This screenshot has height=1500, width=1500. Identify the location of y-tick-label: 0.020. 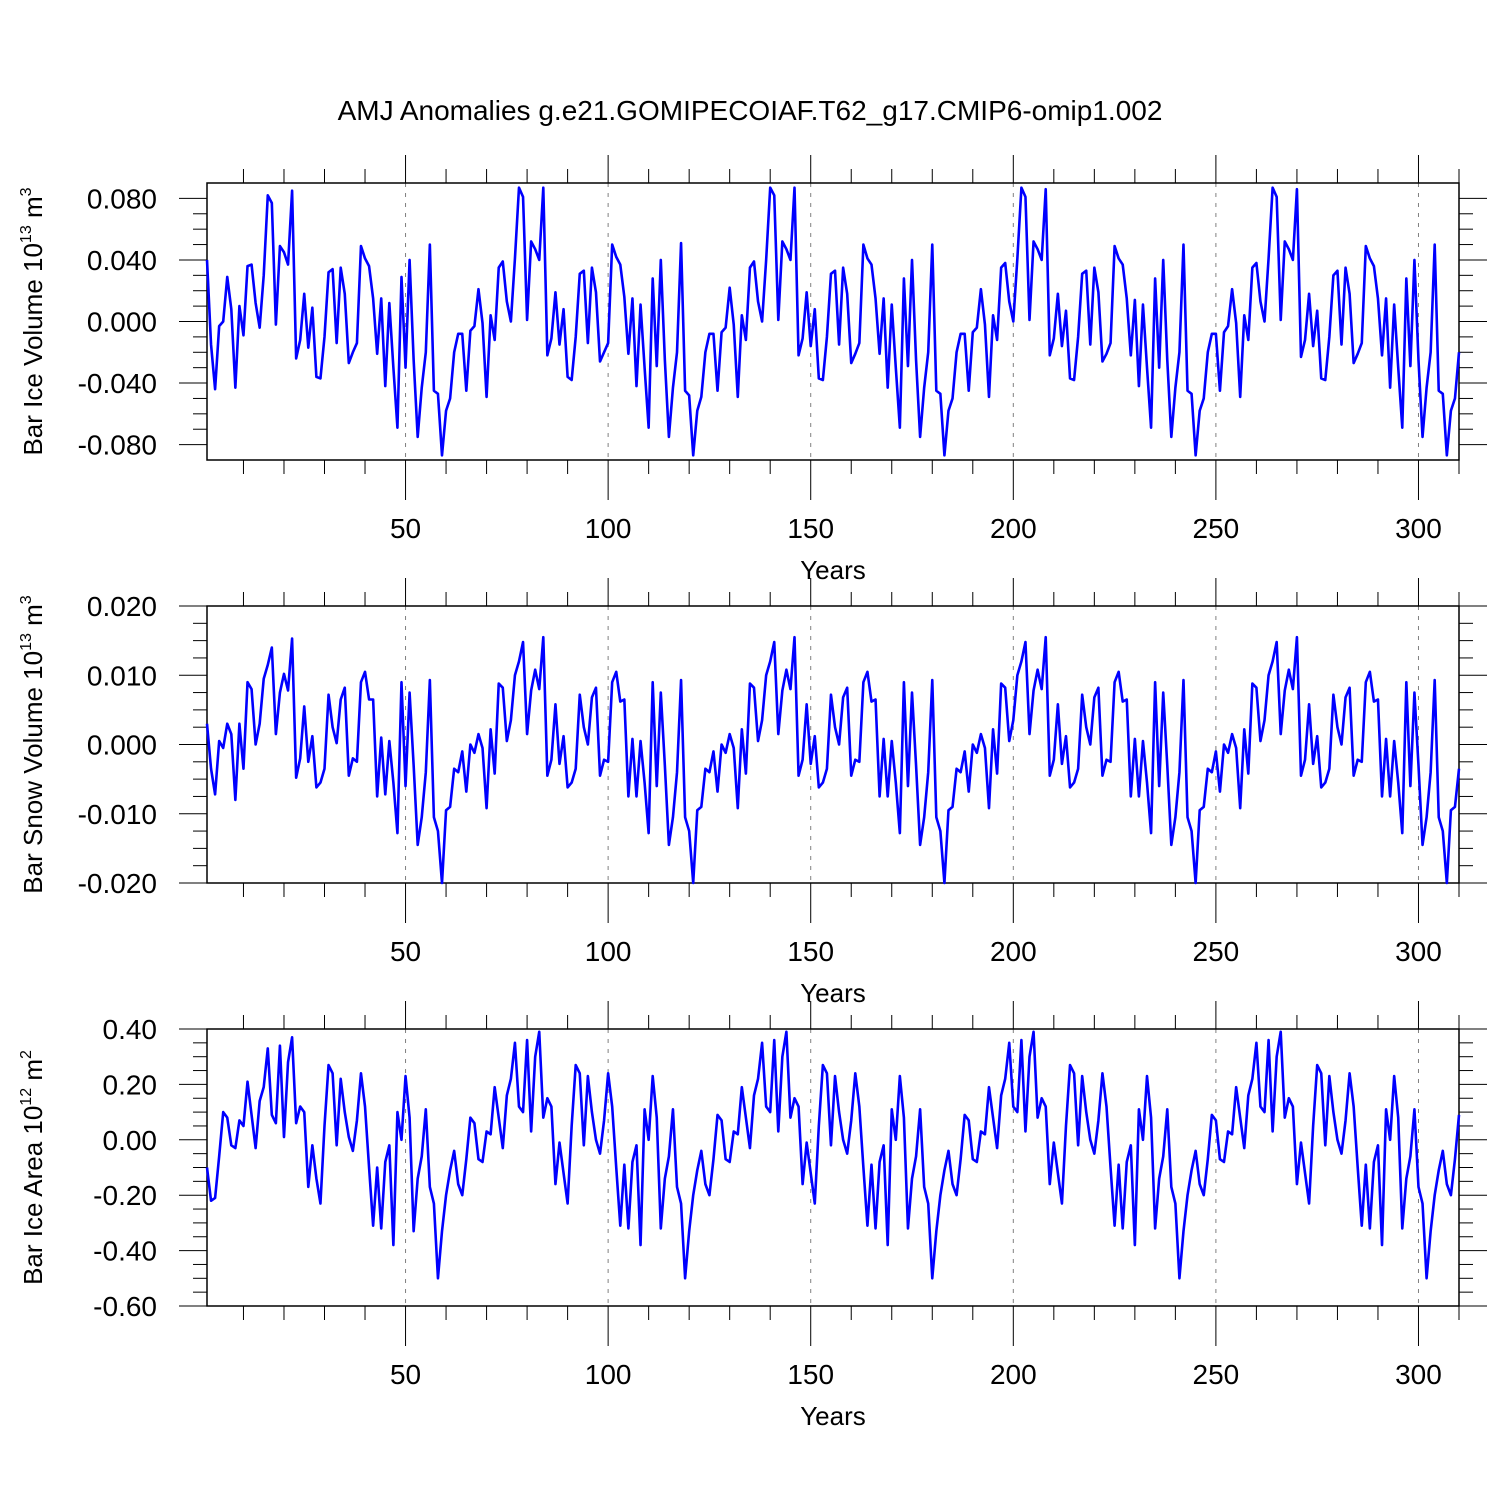
(122, 606).